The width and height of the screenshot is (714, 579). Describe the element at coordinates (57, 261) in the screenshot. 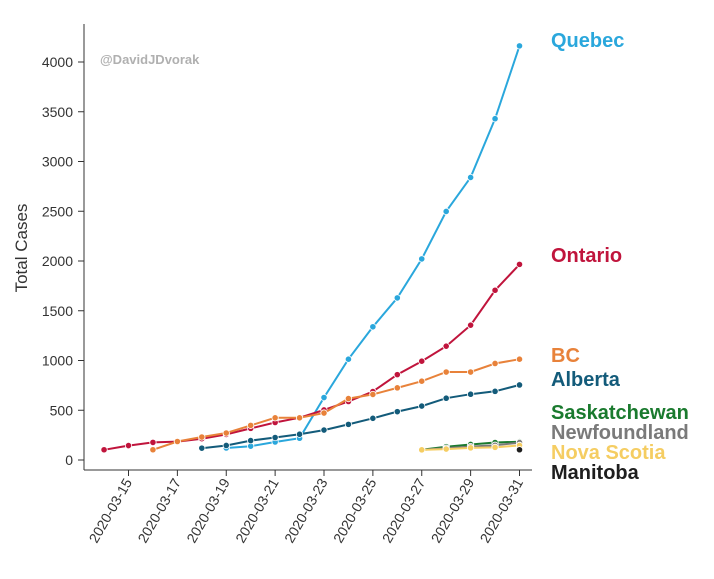

I see `y-tick-label: 2000` at that location.